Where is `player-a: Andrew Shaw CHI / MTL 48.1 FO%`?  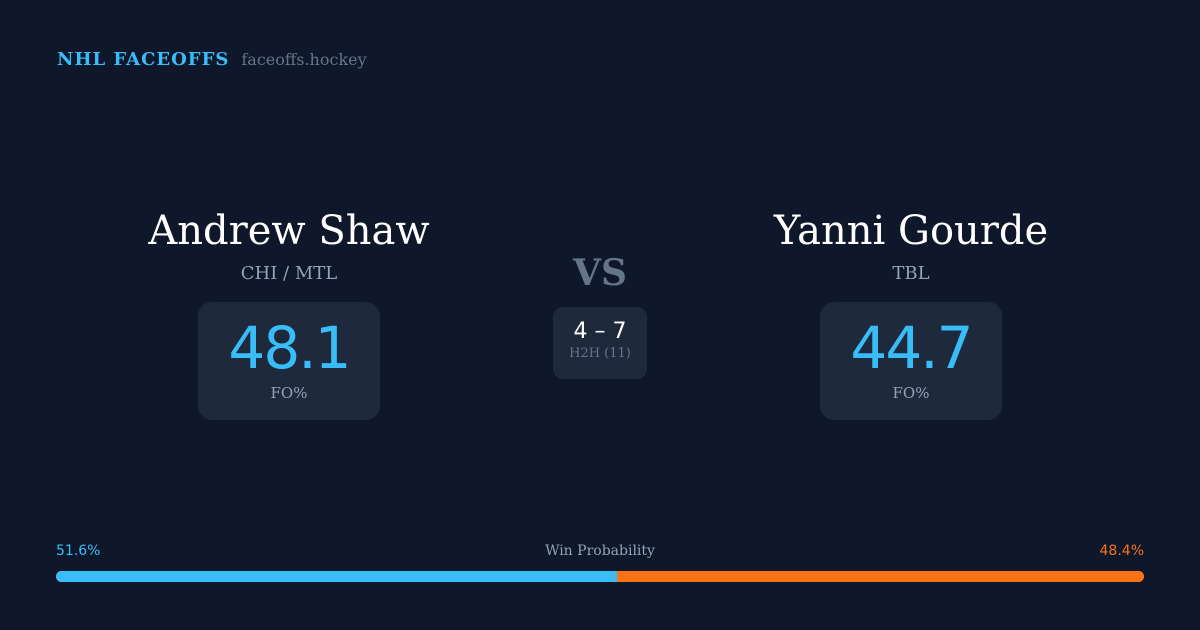 player-a: Andrew Shaw CHI / MTL 48.1 FO% is located at coordinates (289, 312).